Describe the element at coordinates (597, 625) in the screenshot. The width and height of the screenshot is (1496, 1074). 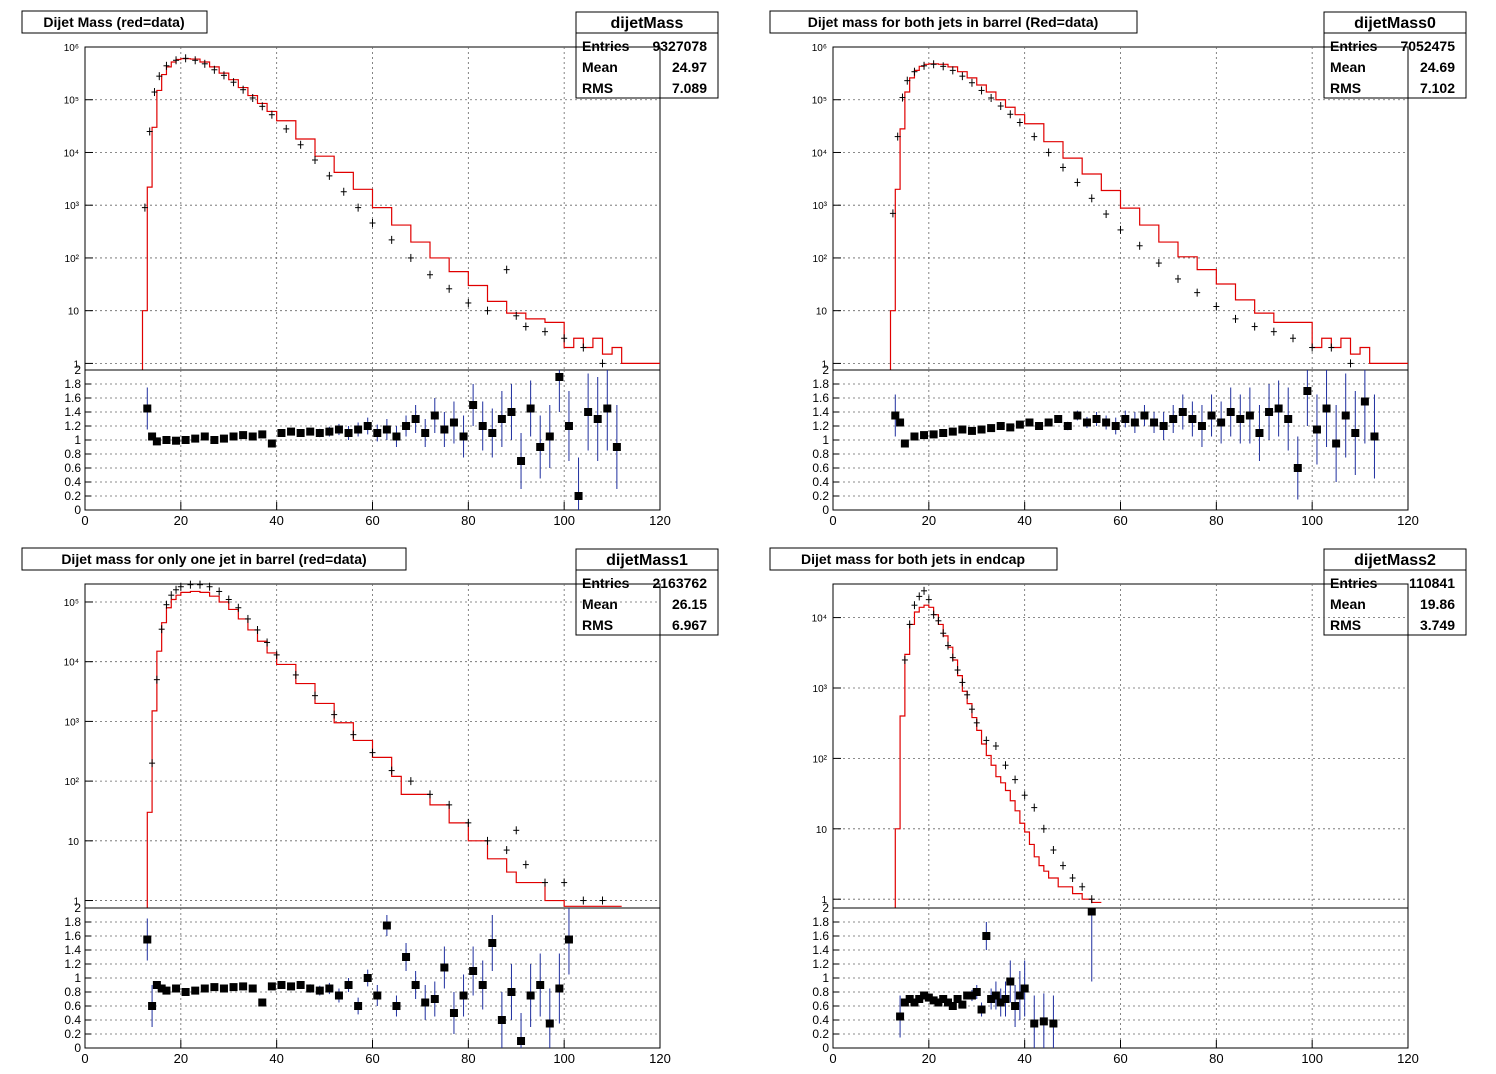
I see `stats-rms-label: RMS` at that location.